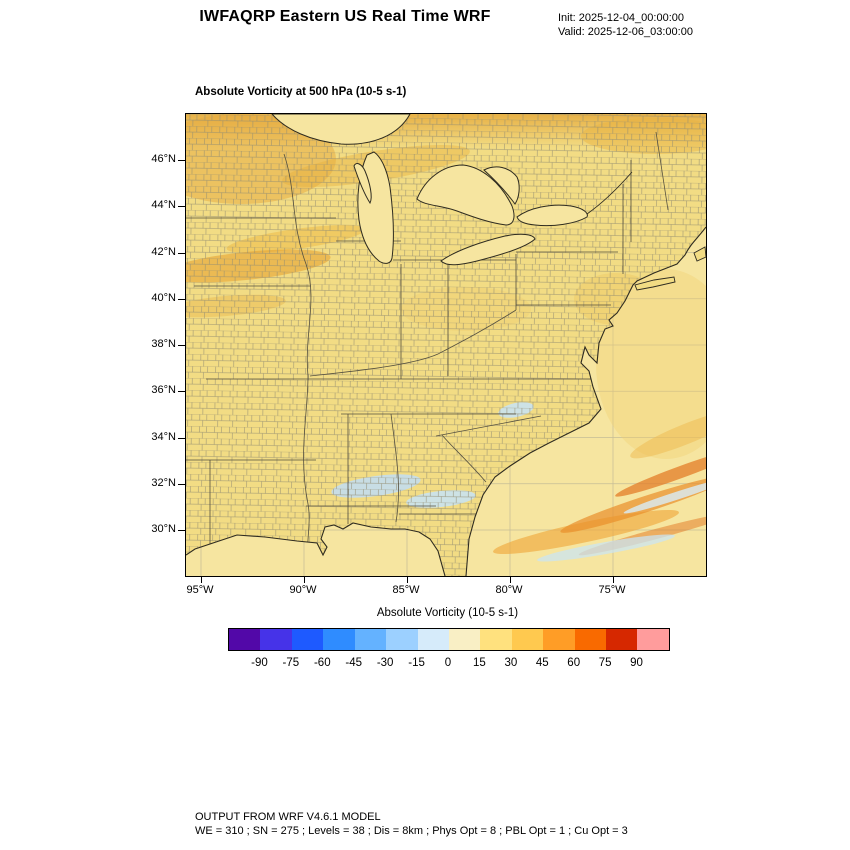 The height and width of the screenshot is (850, 850). I want to click on lat-tick-label: 46°N, so click(163, 159).